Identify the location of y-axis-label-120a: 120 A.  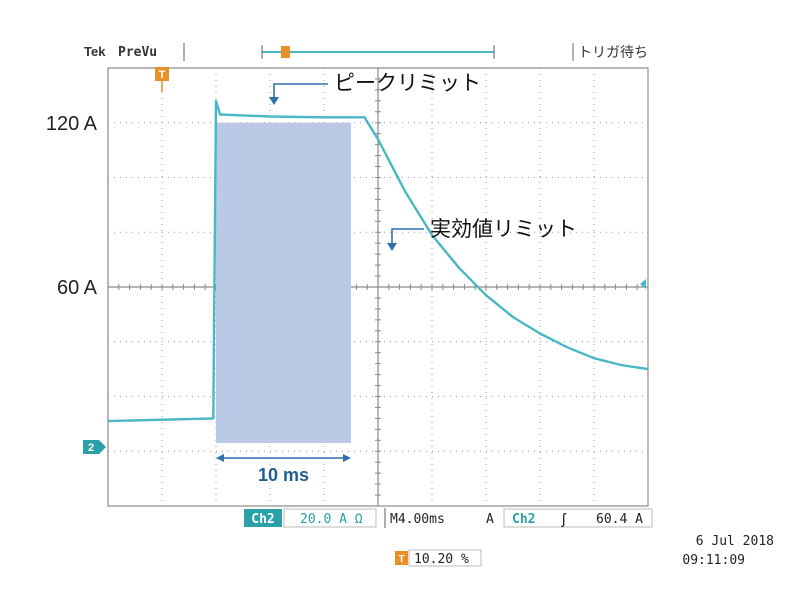
(72, 124).